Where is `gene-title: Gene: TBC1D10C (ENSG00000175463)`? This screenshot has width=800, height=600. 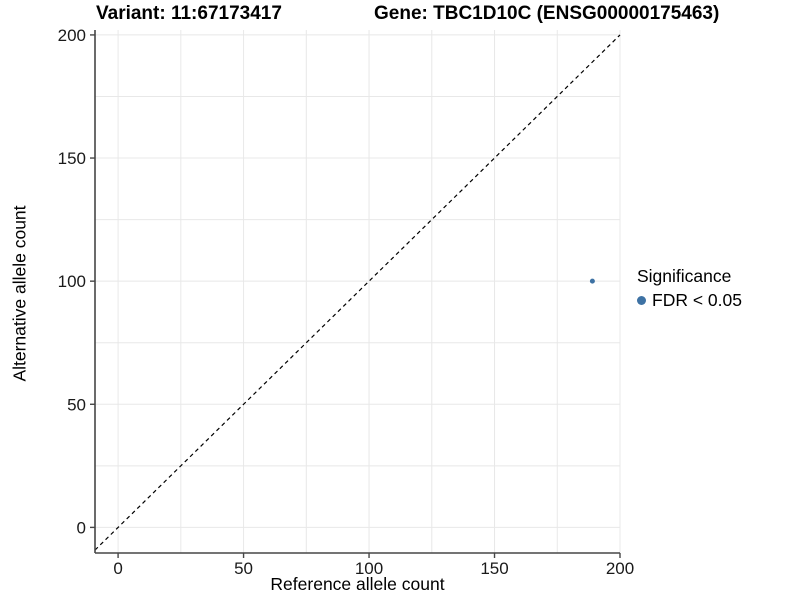
gene-title: Gene: TBC1D10C (ENSG00000175463) is located at coordinates (547, 13).